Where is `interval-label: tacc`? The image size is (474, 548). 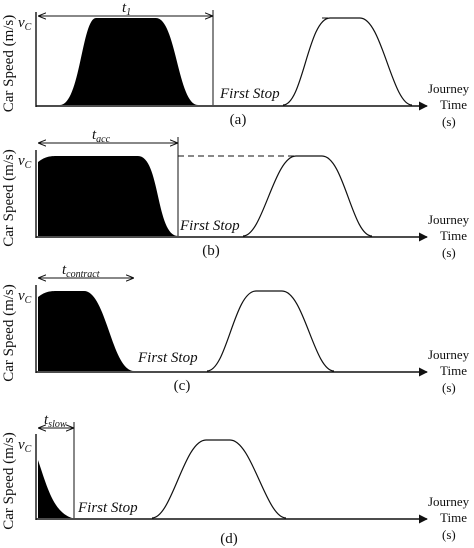
interval-label: tacc is located at coordinates (101, 136).